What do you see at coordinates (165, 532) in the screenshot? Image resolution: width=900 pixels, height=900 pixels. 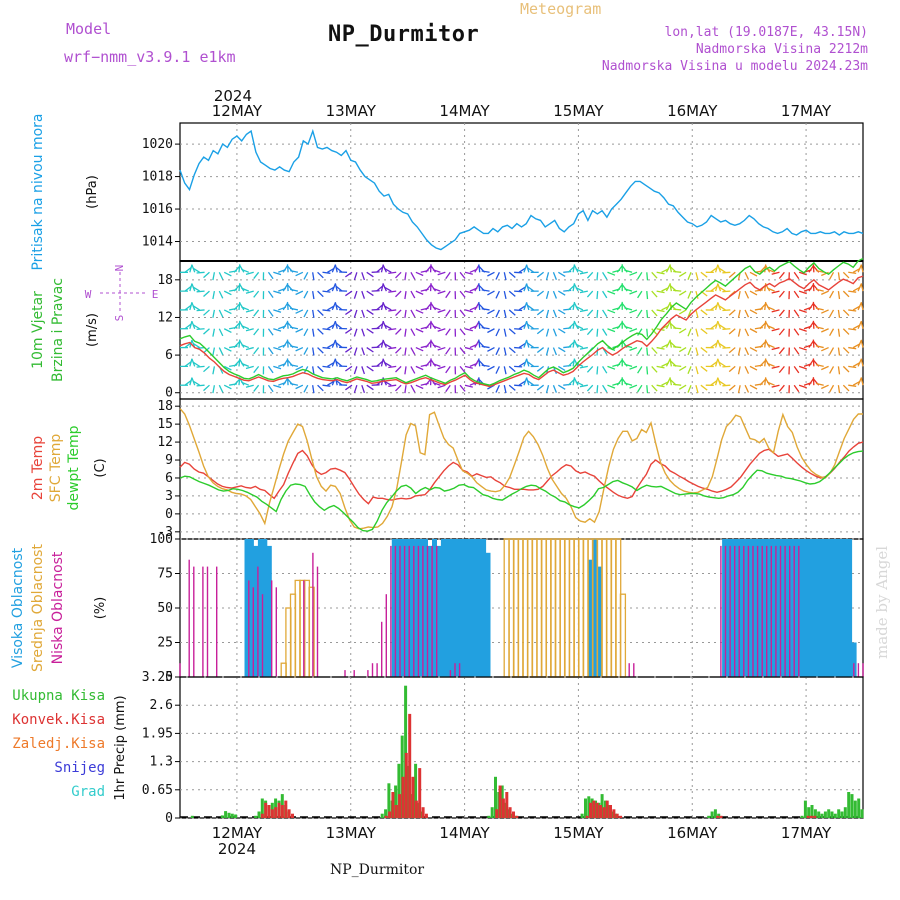 I see `panel-2-tick-label-0: -3` at bounding box center [165, 532].